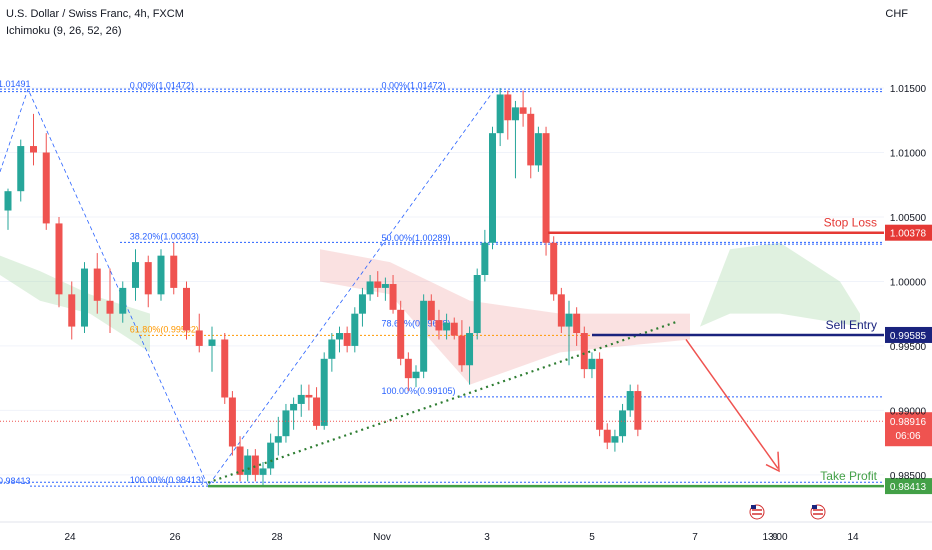 The image size is (932, 550). I want to click on y-tick-label: 1.00000, so click(908, 282).